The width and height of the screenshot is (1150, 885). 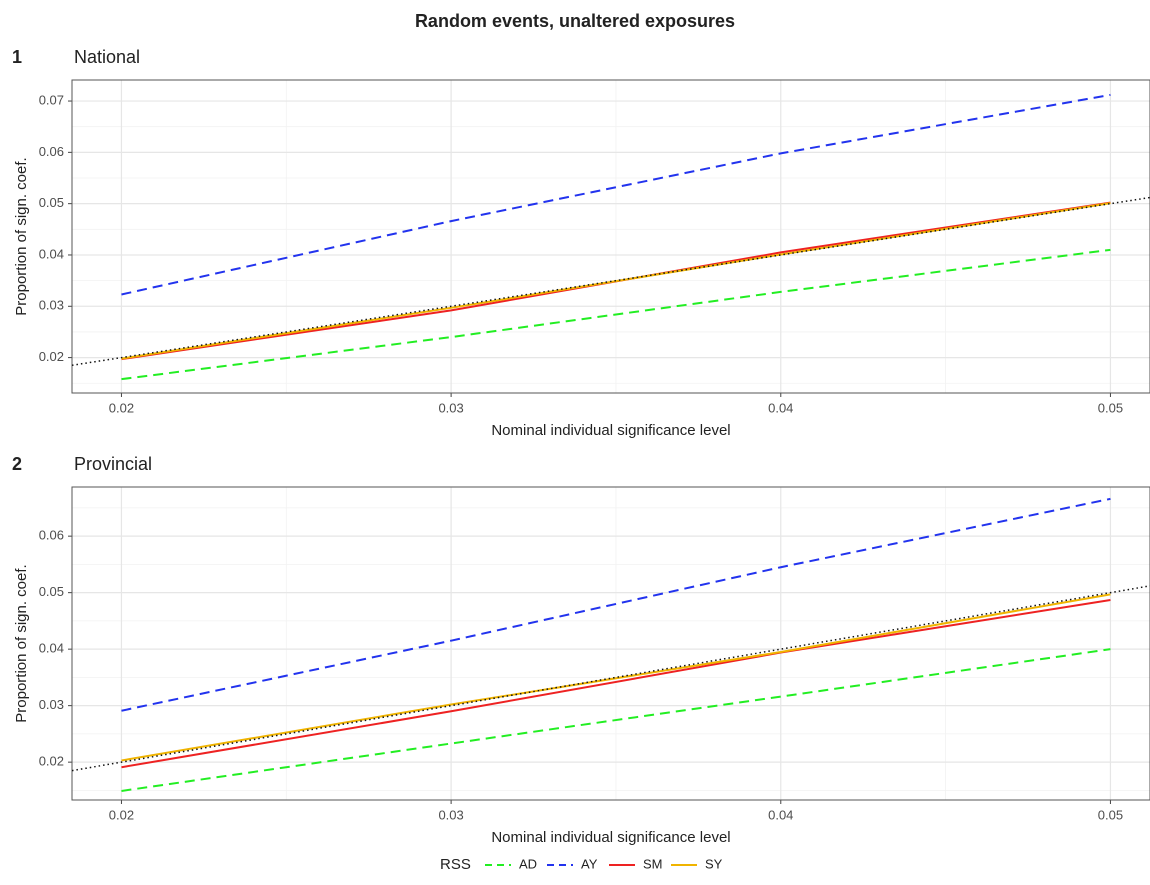 I want to click on chart-title: Random events, unaltered exposures, so click(x=575, y=21).